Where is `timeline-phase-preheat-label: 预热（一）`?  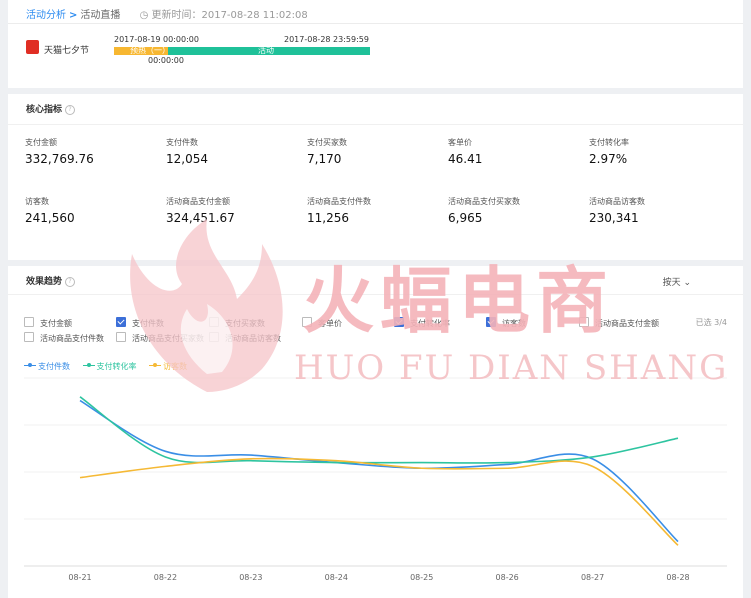
timeline-phase-preheat-label: 预热（一） is located at coordinates (150, 50).